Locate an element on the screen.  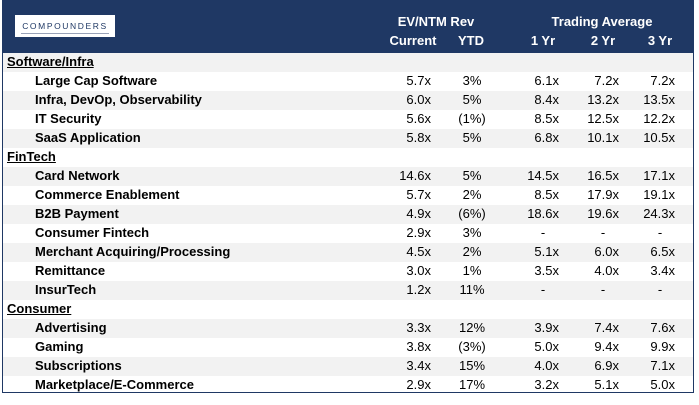
avg-2yr-value: 9.4x is located at coordinates (606, 346).